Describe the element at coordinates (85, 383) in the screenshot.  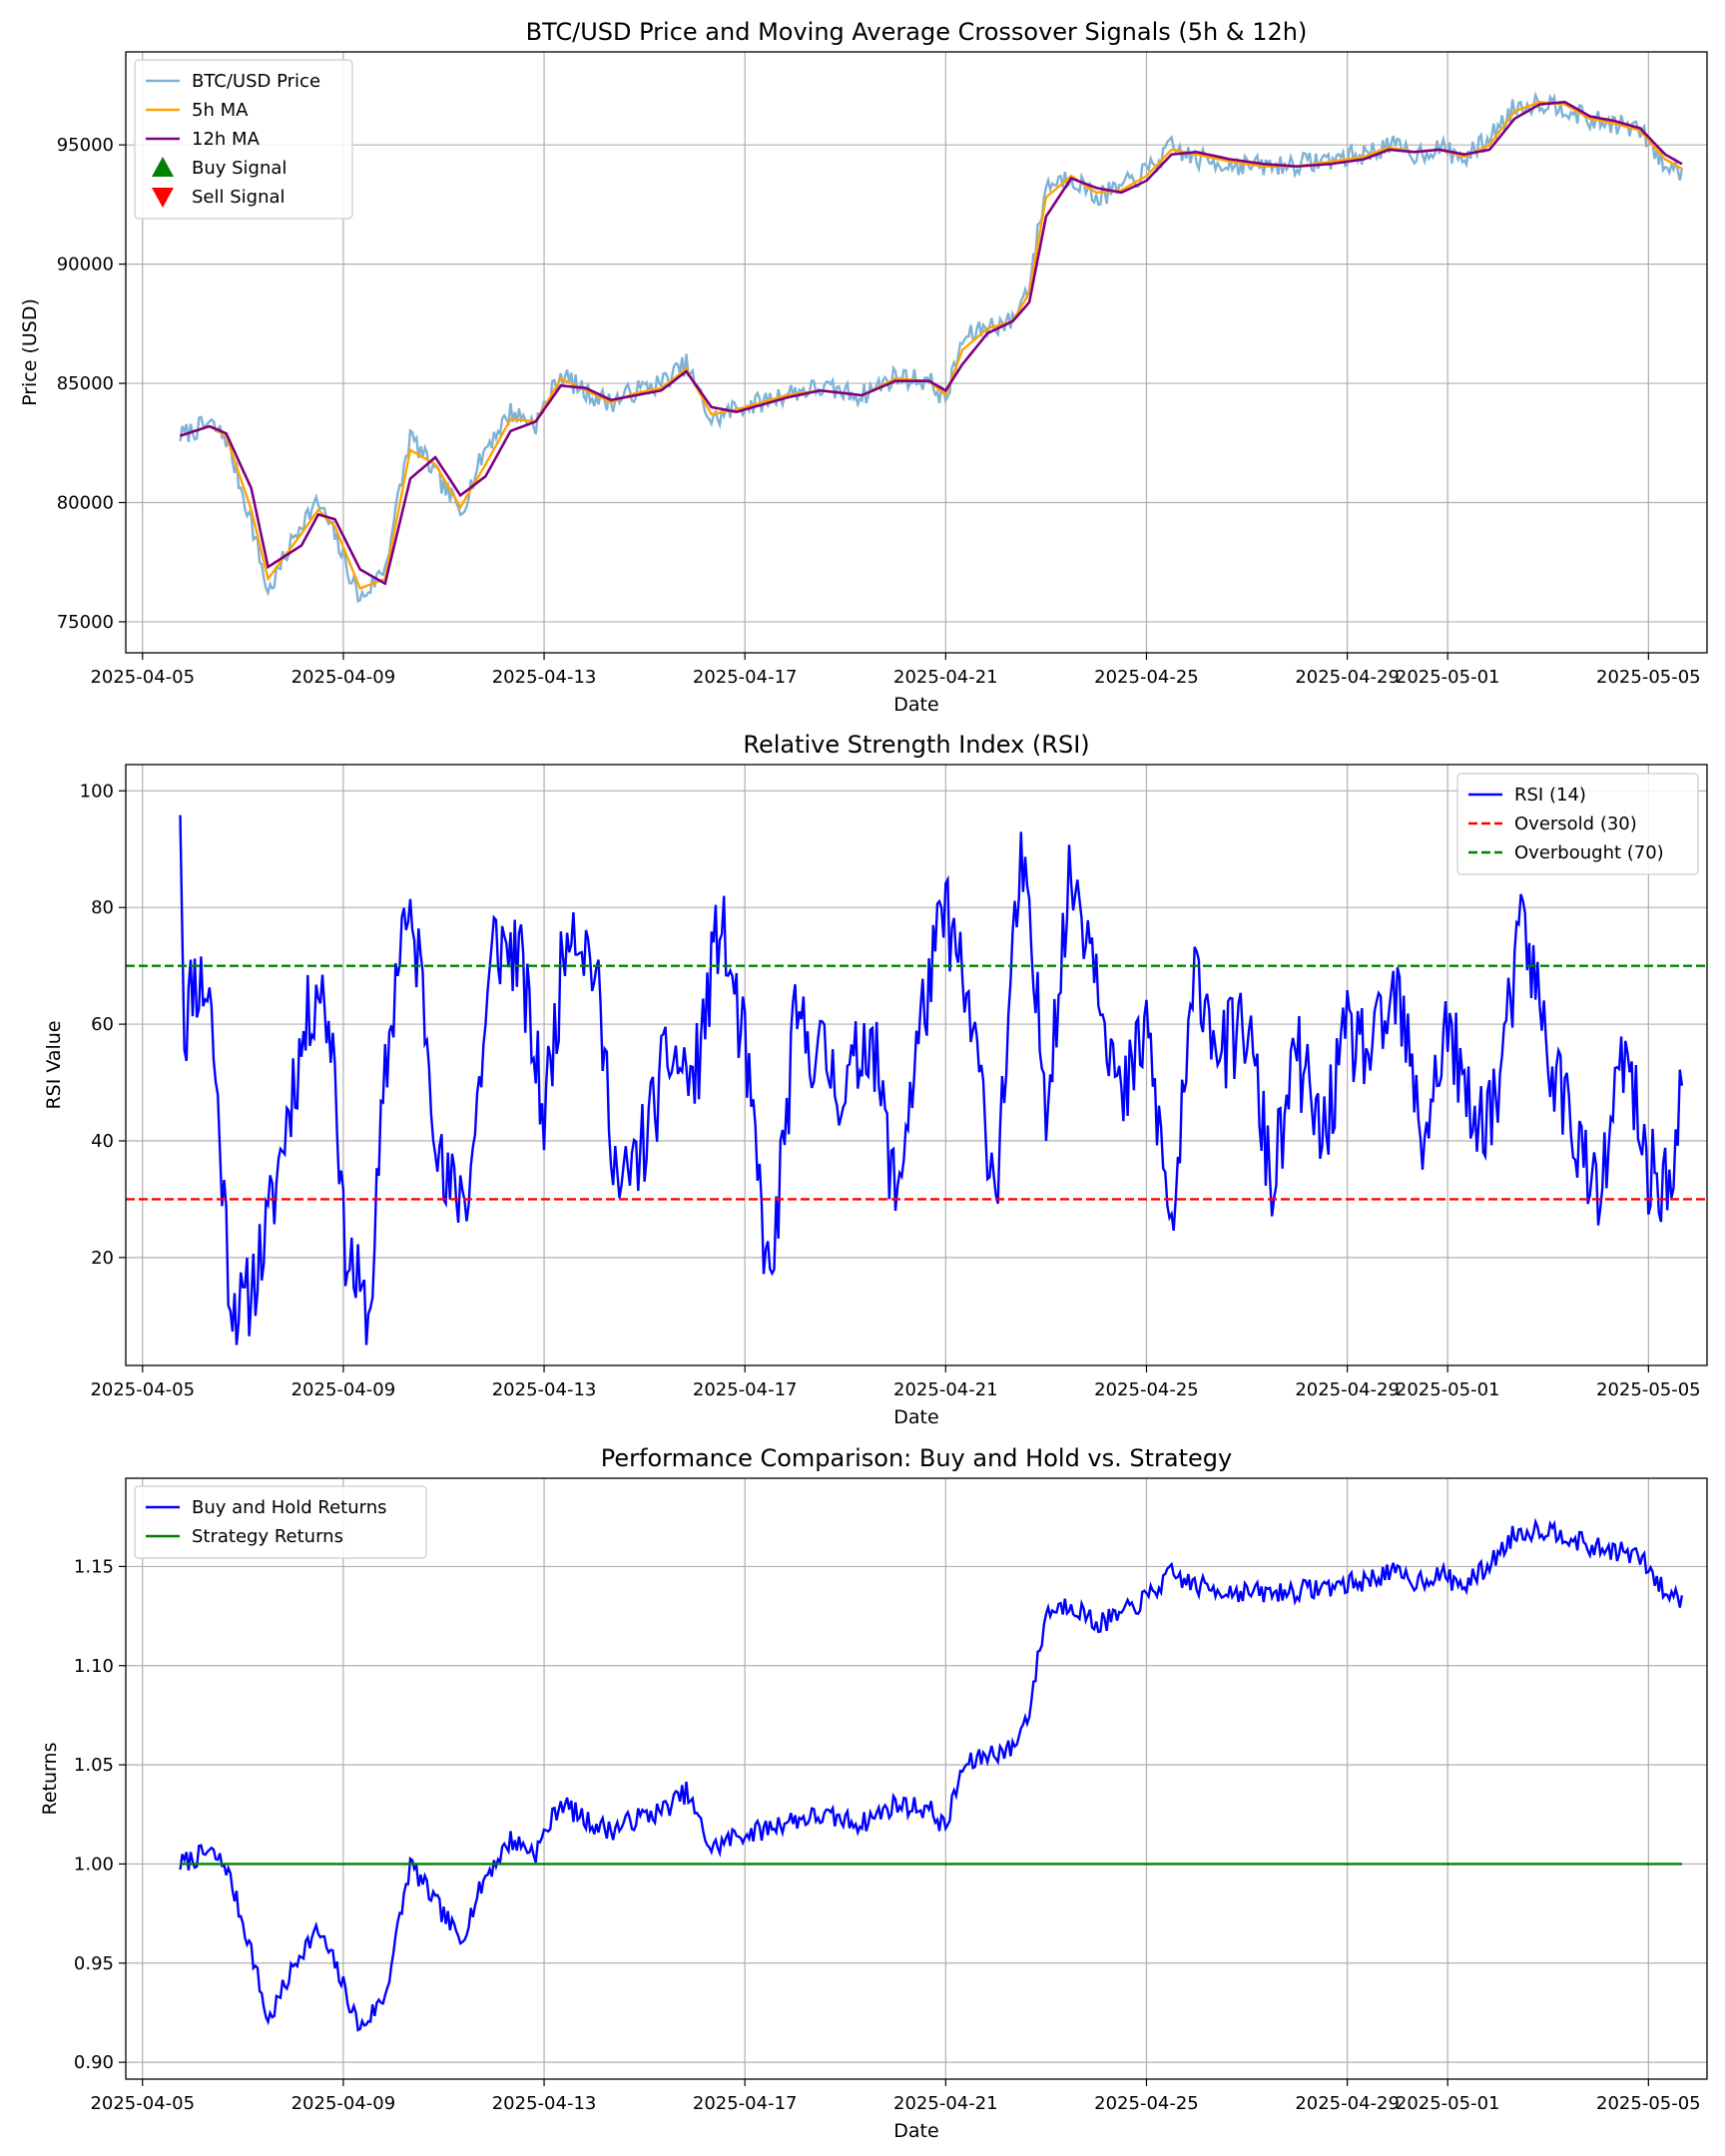
I see `y-tick-label: 85000` at that location.